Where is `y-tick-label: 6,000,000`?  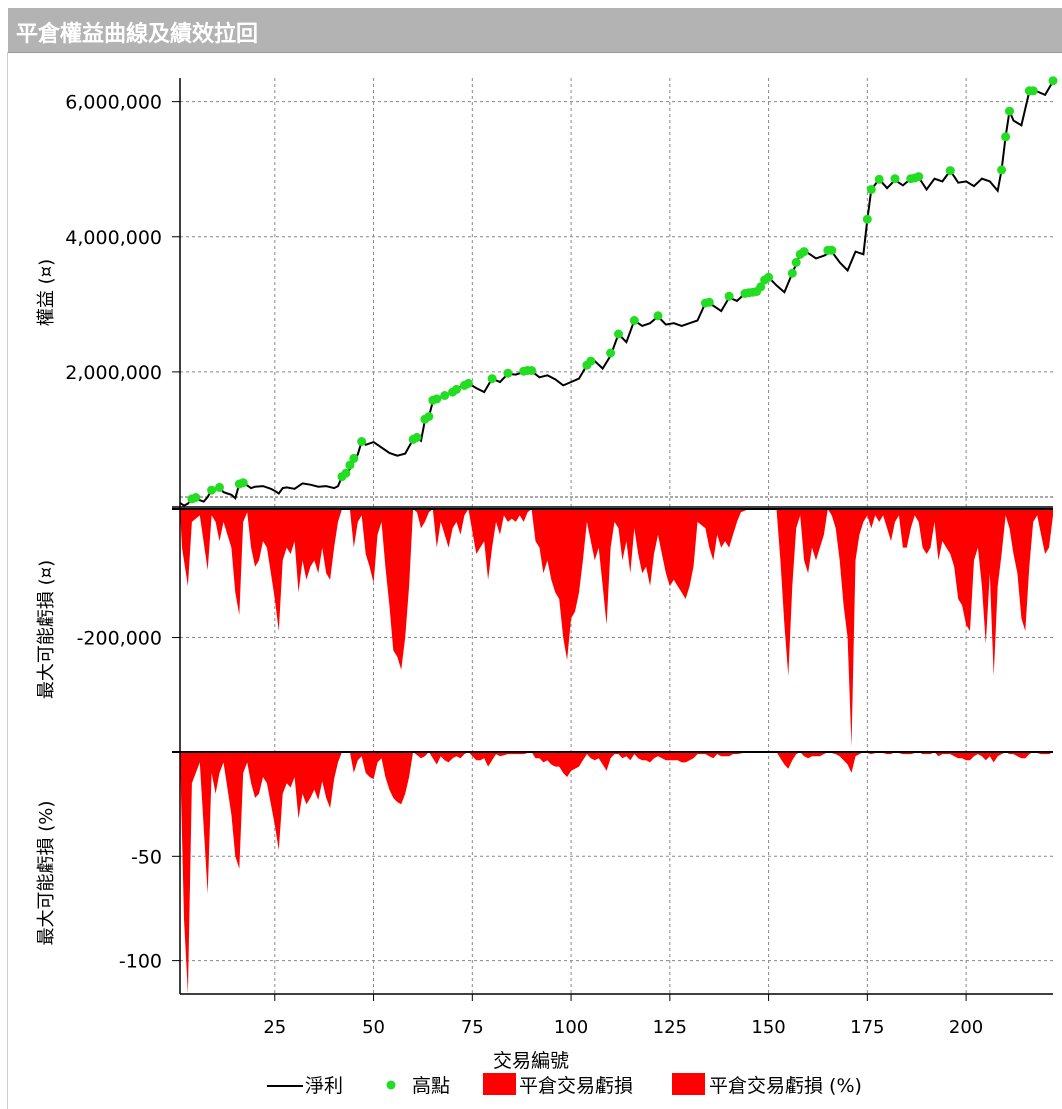
y-tick-label: 6,000,000 is located at coordinates (113, 103).